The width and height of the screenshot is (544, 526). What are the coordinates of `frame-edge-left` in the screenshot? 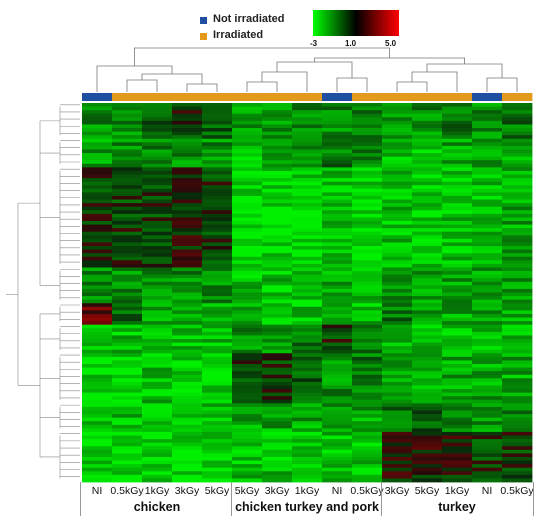 It's located at (80, 499).